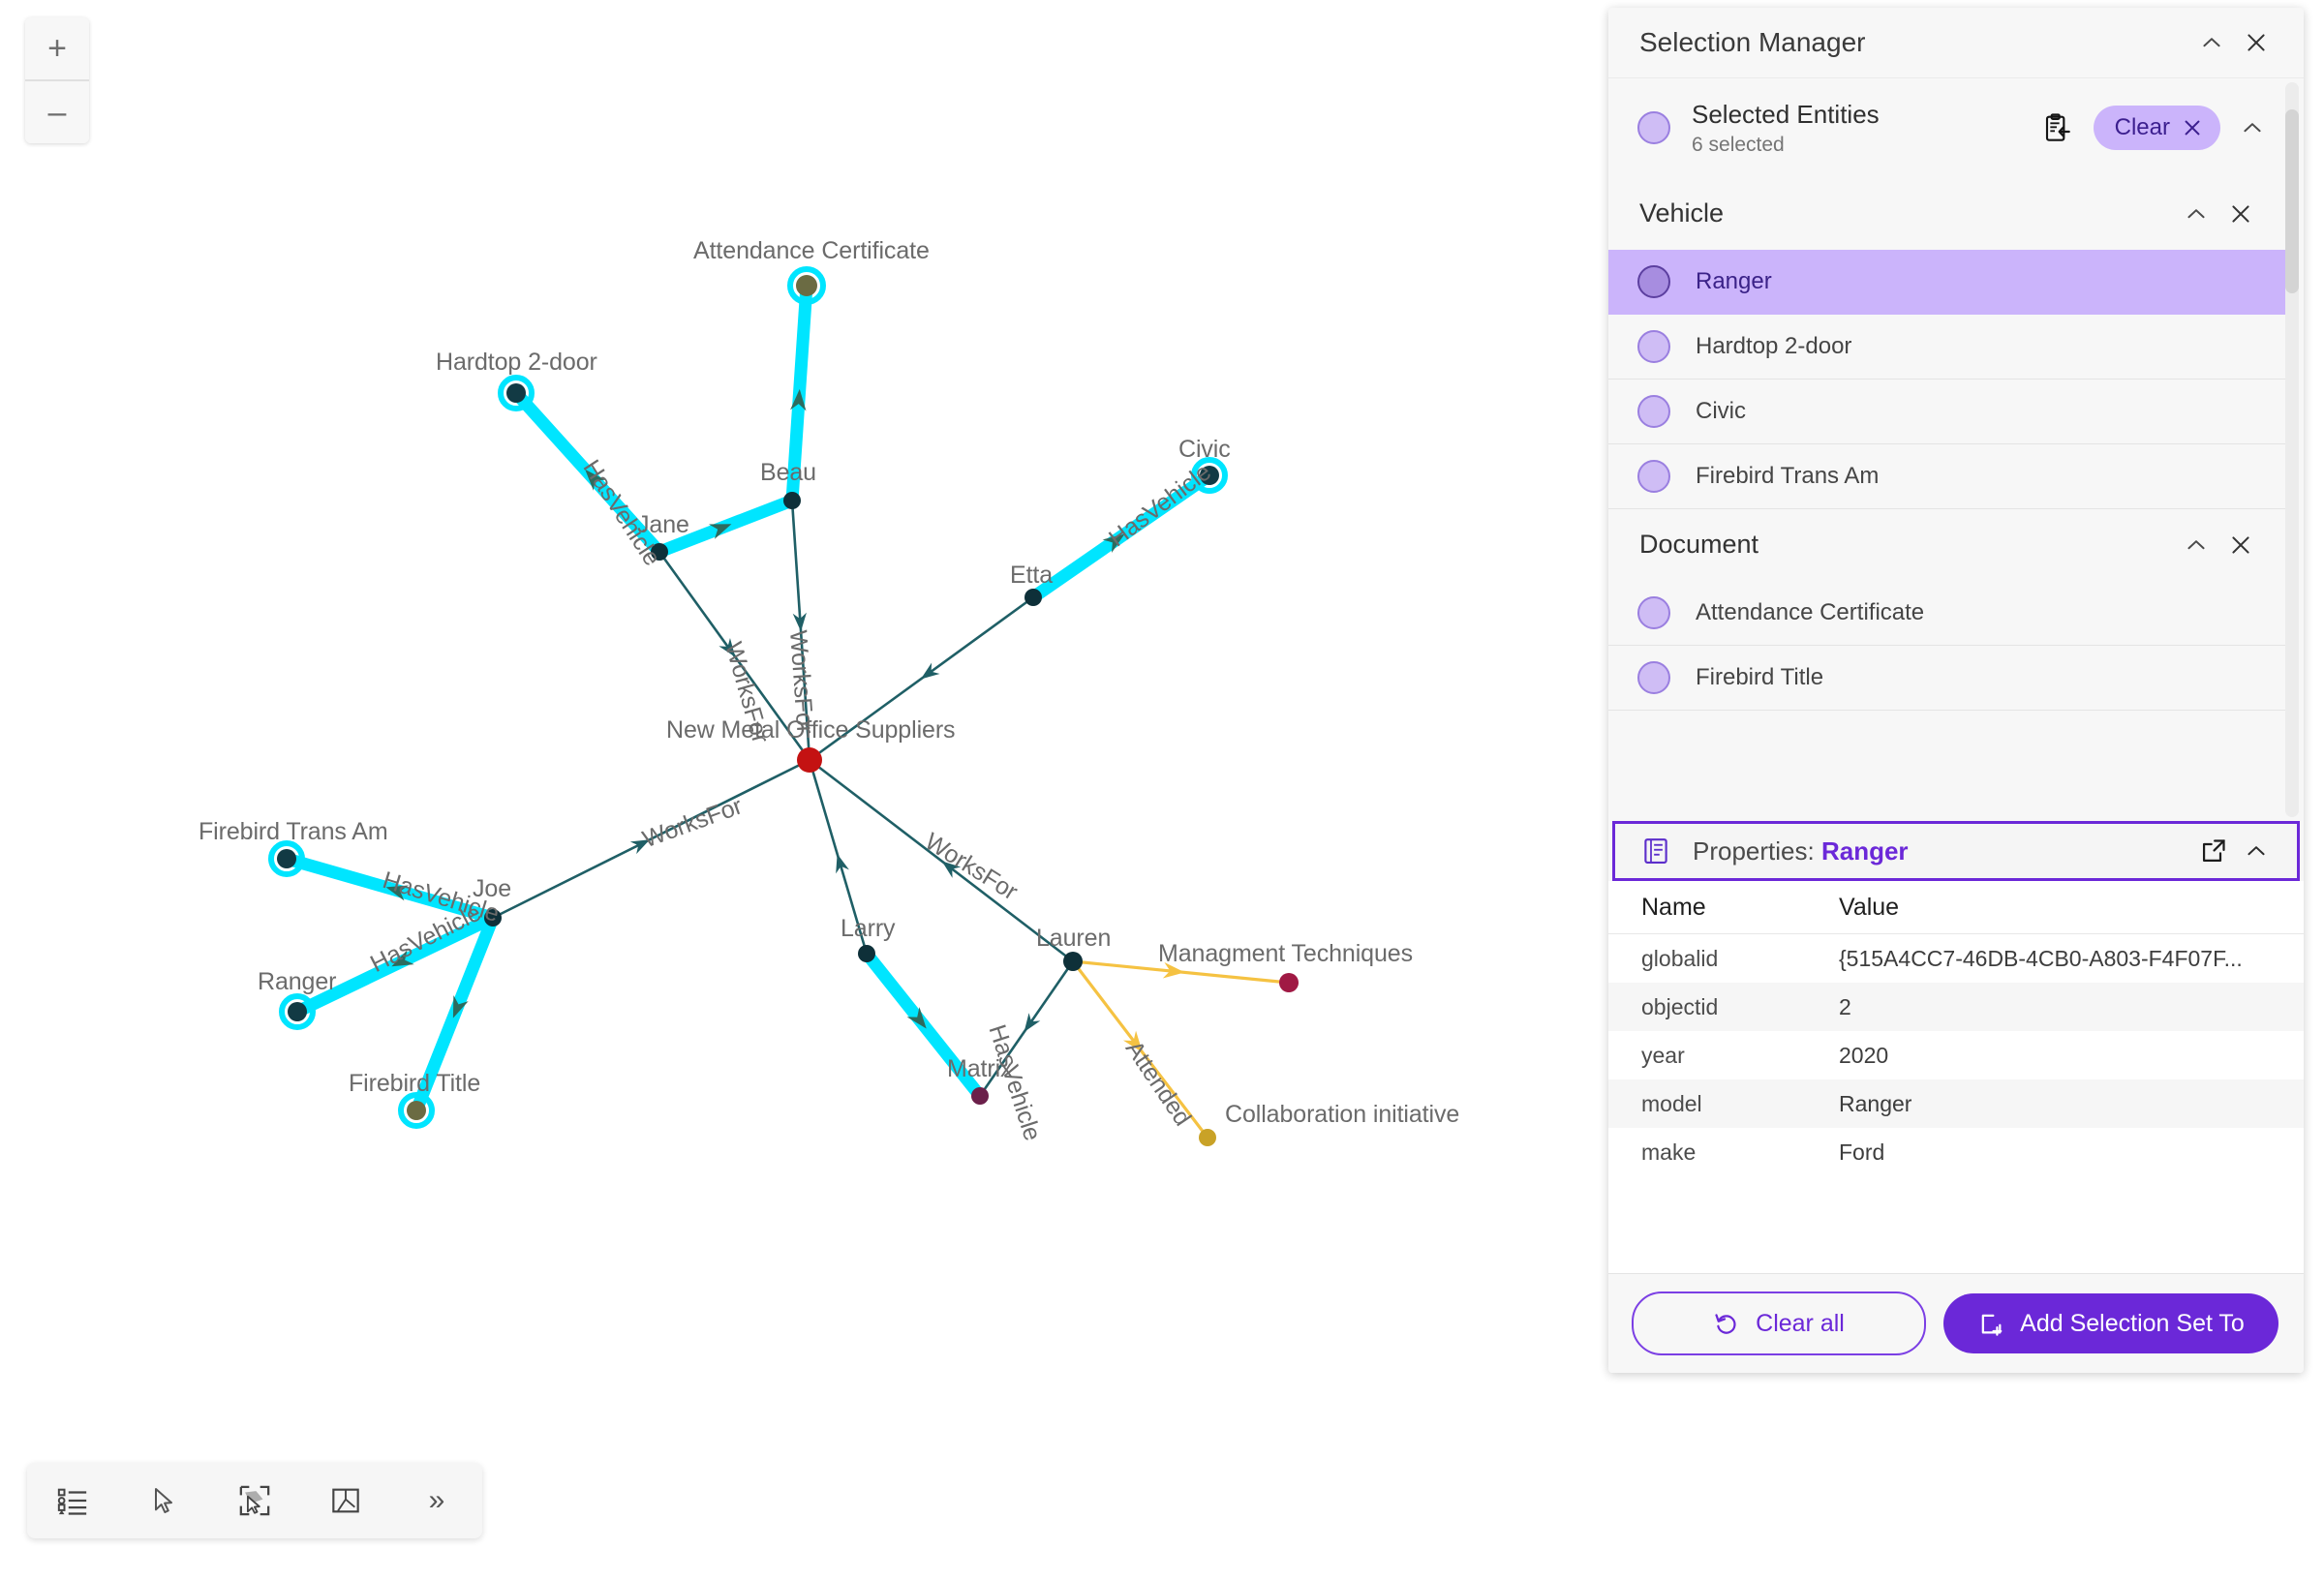  Describe the element at coordinates (1956, 851) in the screenshot. I see `properties-header: Properties: Ranger` at that location.